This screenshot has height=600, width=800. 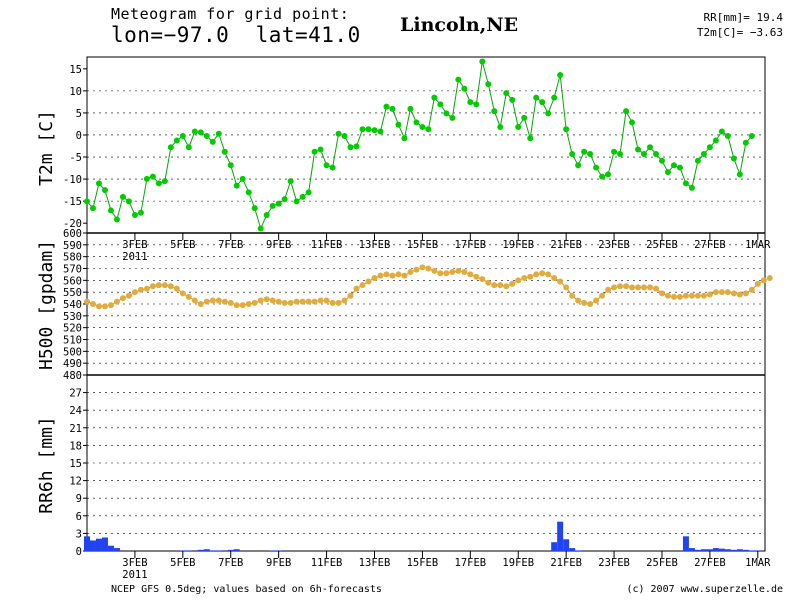 I want to click on y-tick-label: 500, so click(x=72, y=352).